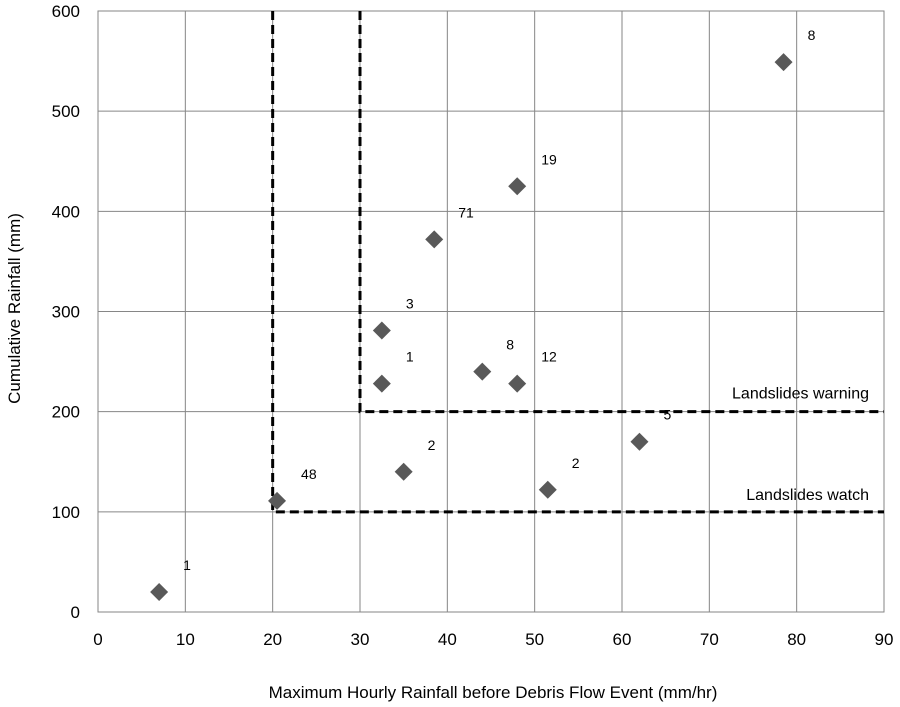 Image resolution: width=900 pixels, height=707 pixels. I want to click on y-axis-label: Cumulative Rainfall (mm), so click(14, 308).